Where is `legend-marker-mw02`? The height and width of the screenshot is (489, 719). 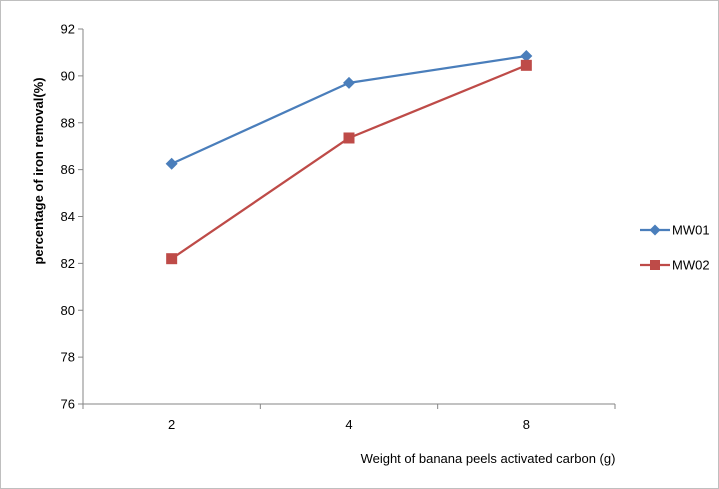 legend-marker-mw02 is located at coordinates (655, 265).